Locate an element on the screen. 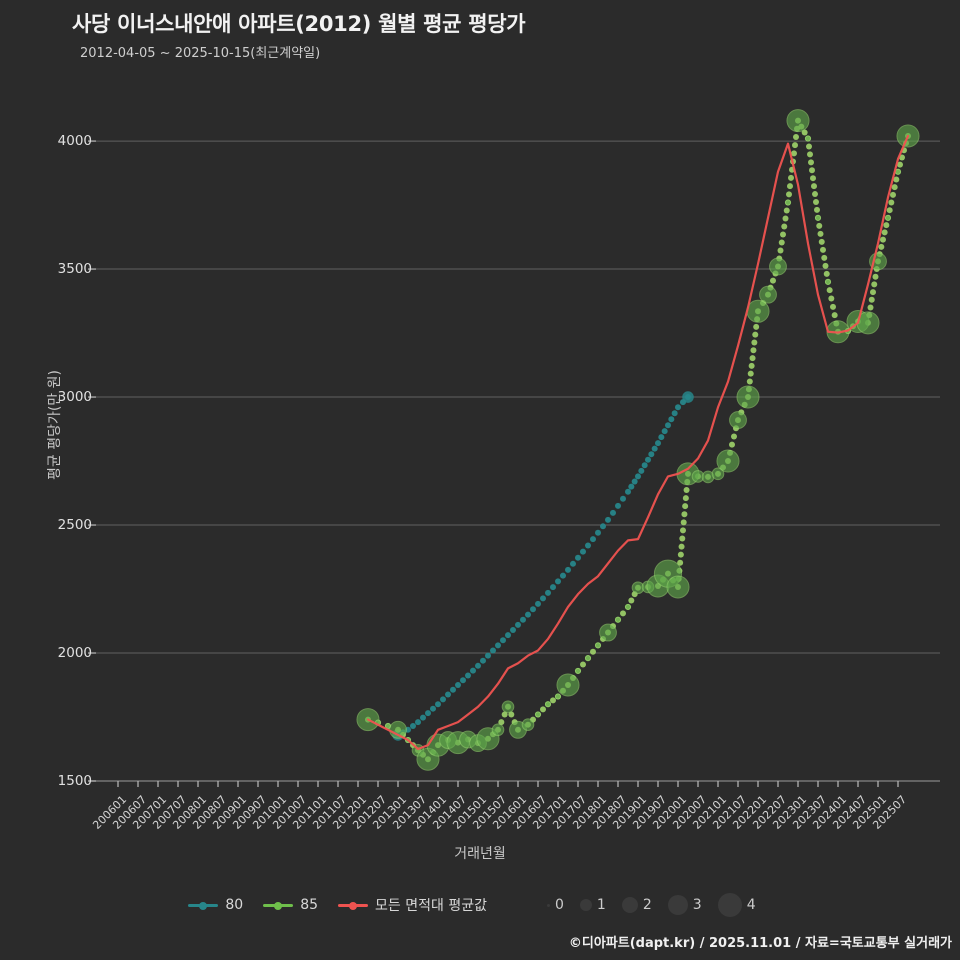 The image size is (960, 960). chart-legend: 80 85 모든 면적대 평균값 0 1 2 3 4 is located at coordinates (480, 905).